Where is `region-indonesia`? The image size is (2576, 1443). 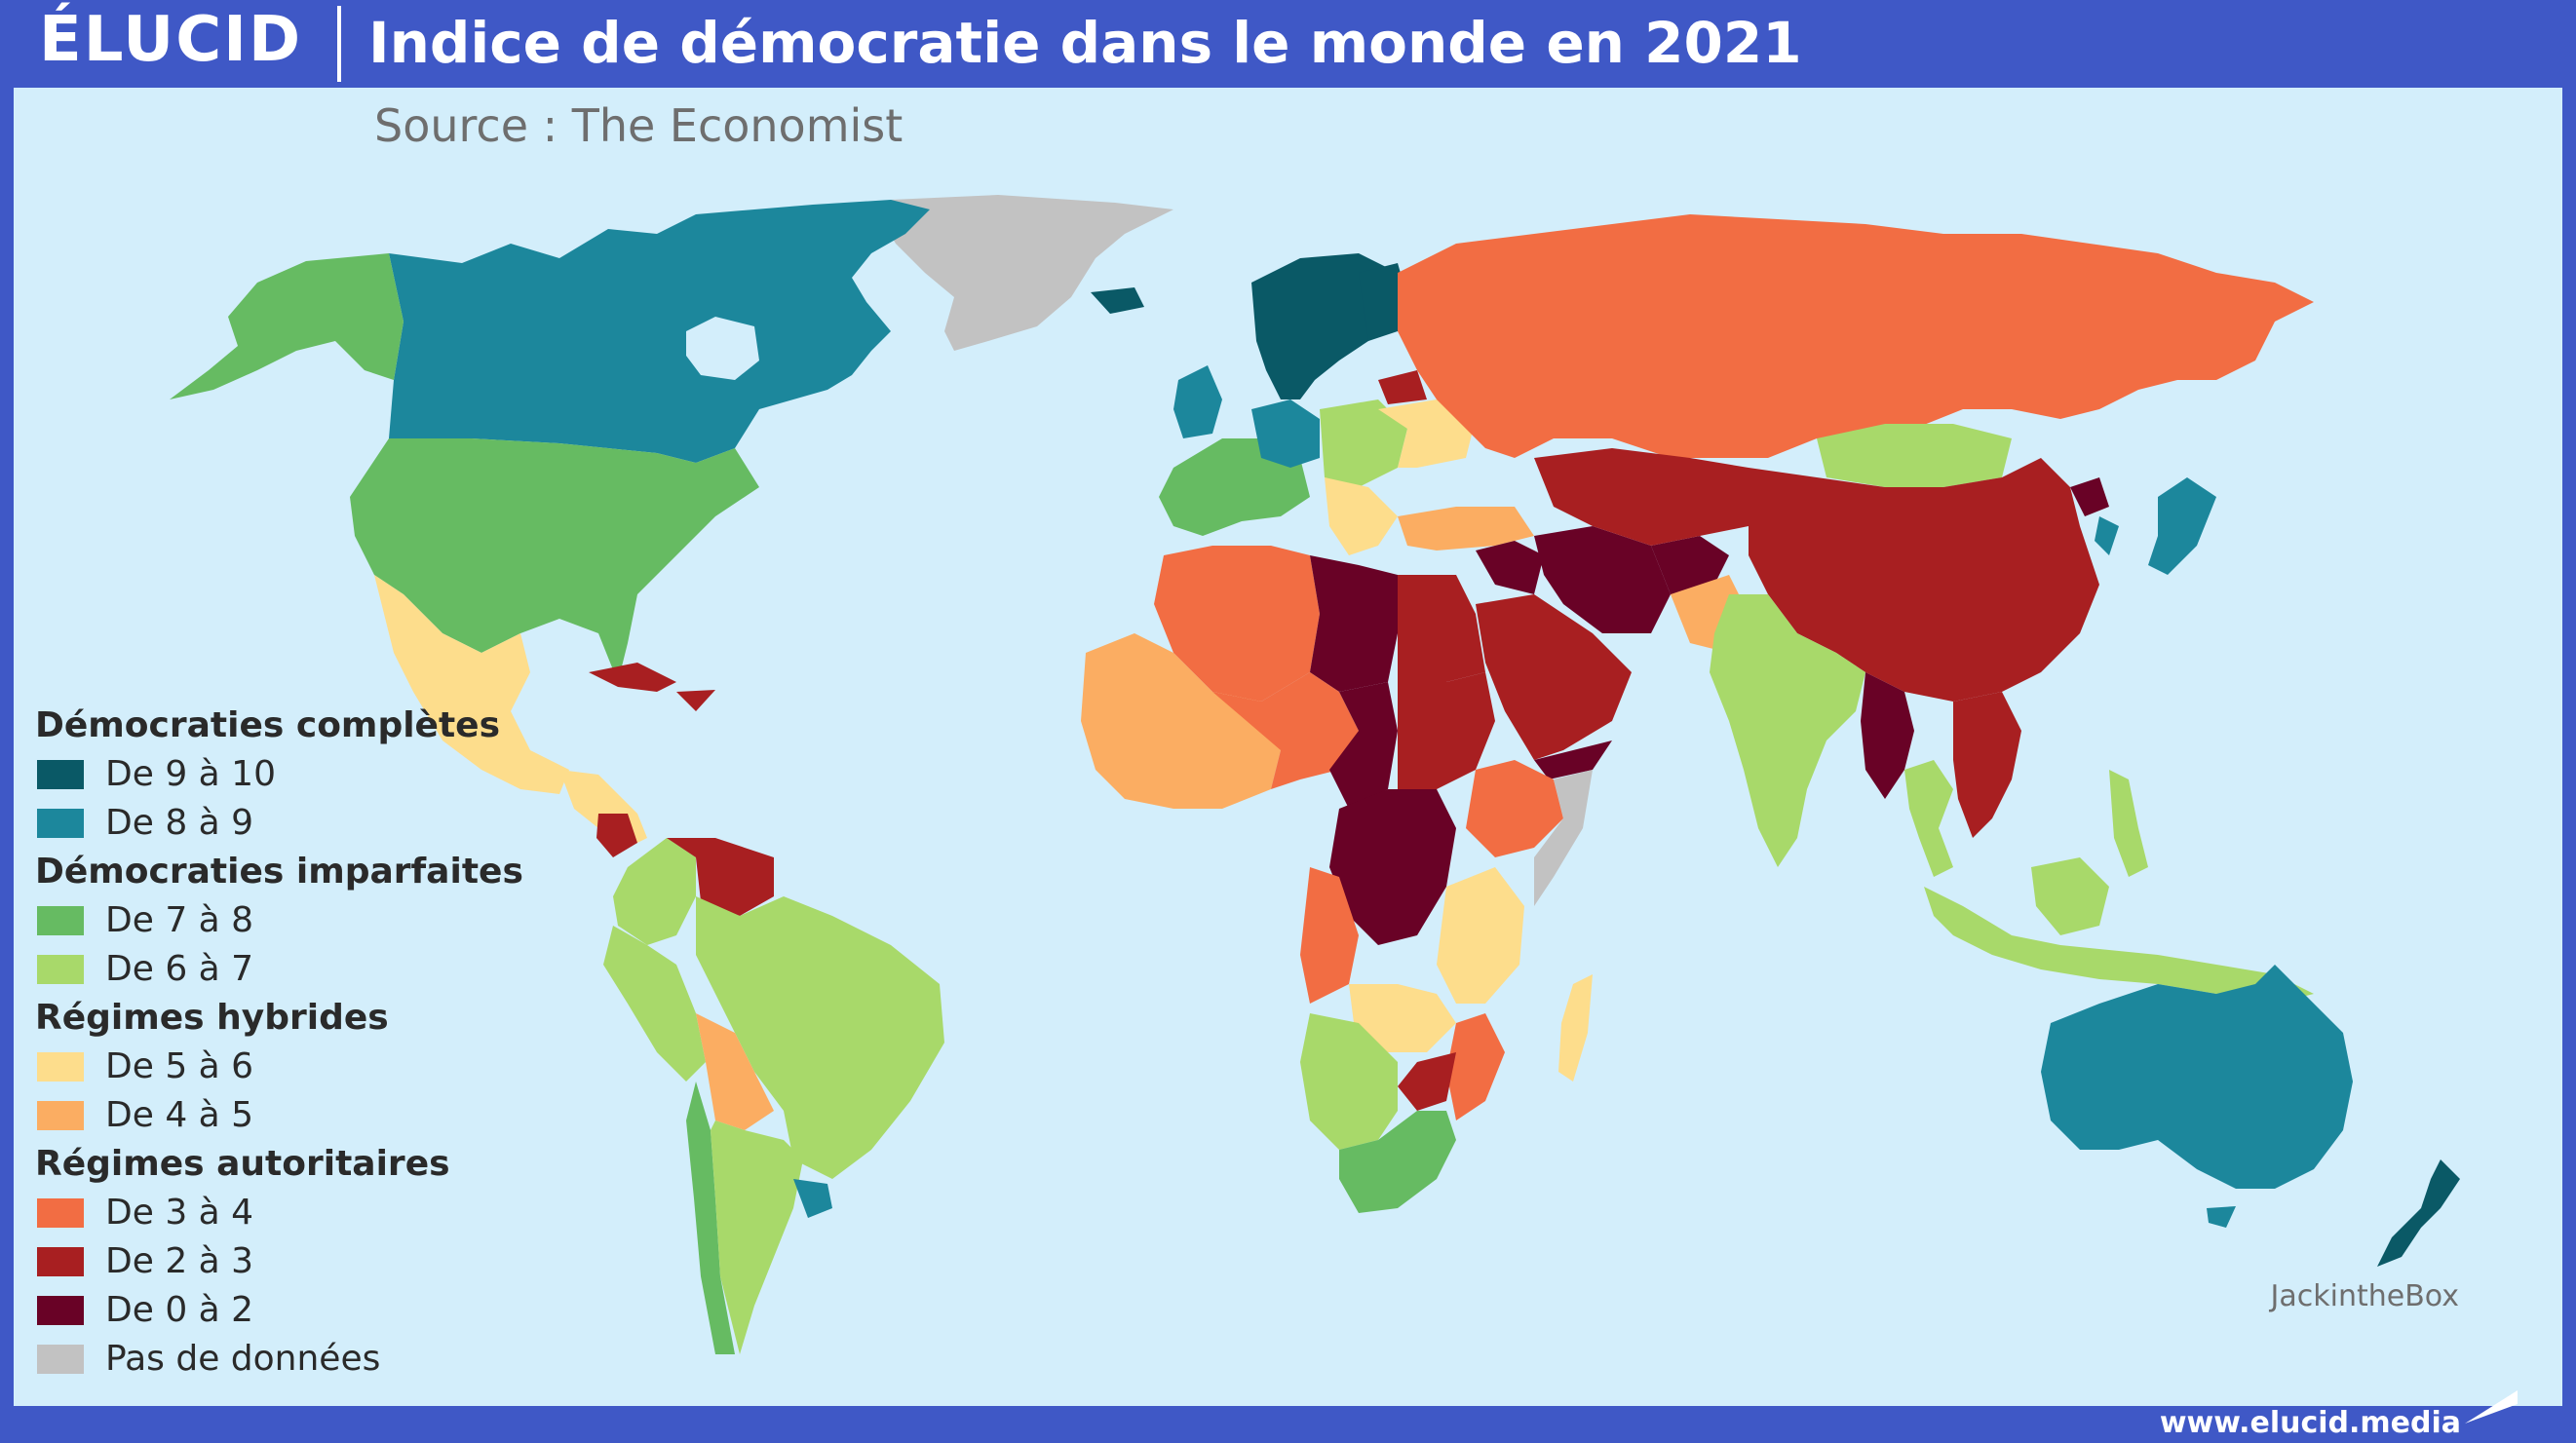 region-indonesia is located at coordinates (2119, 945).